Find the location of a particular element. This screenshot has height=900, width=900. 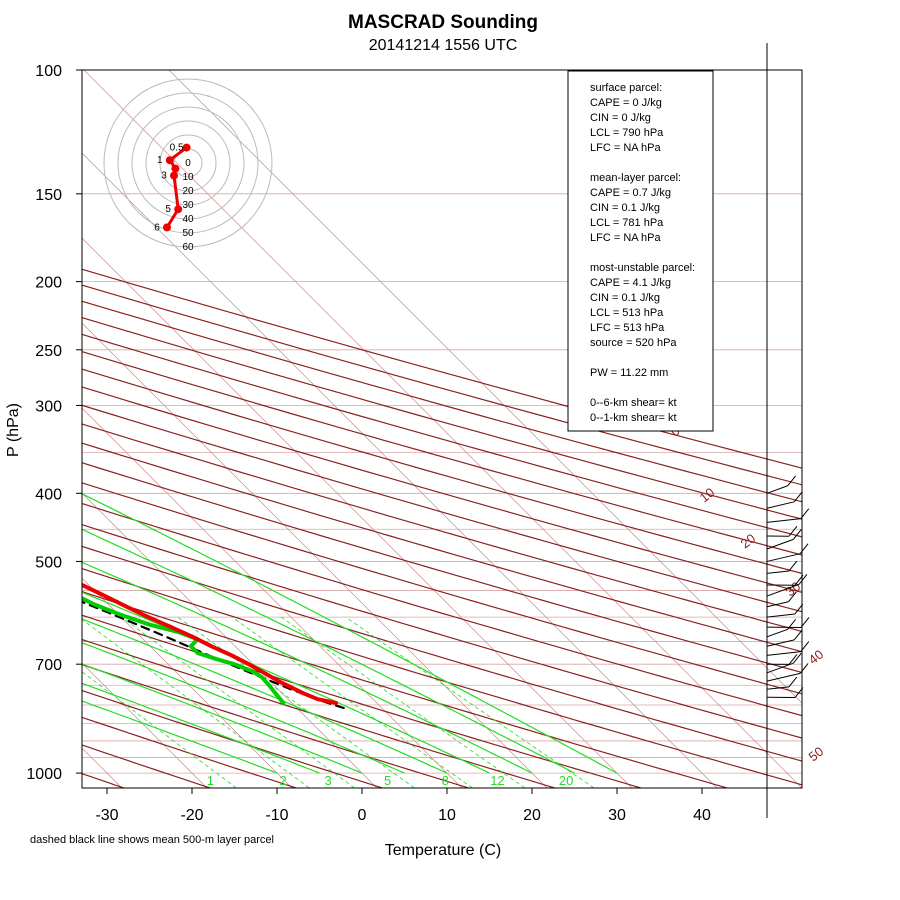

info-line: CAPE = 4.1 J/kg is located at coordinates (630, 283).